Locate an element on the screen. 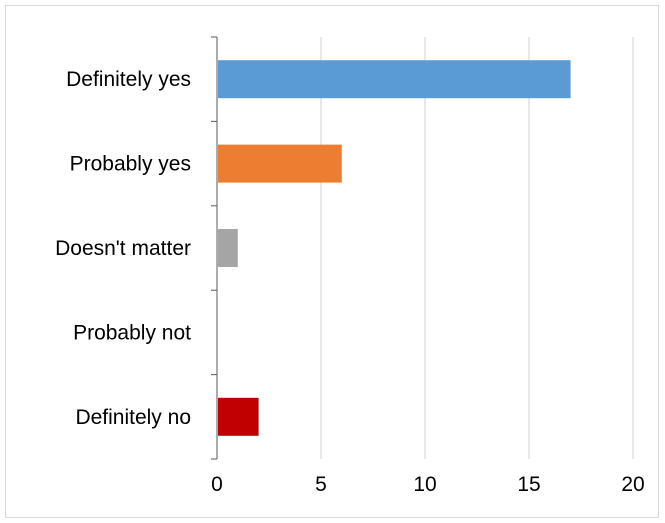 This screenshot has height=523, width=665. category-label: Doesn't matter is located at coordinates (123, 248).